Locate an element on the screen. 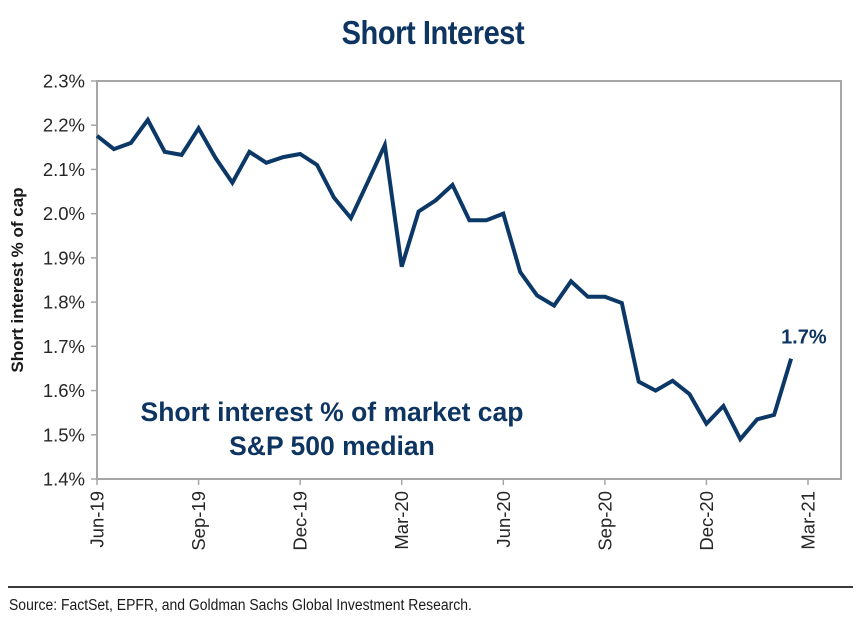 This screenshot has height=634, width=865. y-tick-label: 1.8% is located at coordinates (64, 302).